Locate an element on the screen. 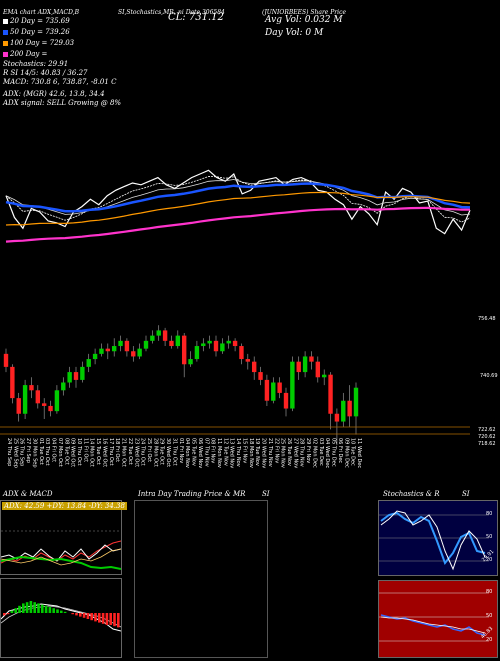 This screenshot has width=500, height=661. date-label: 30 Wed Oct is located at coordinates (168, 452).